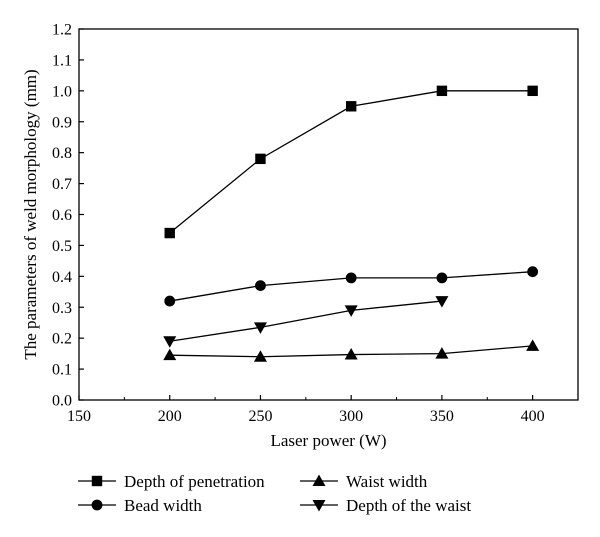 This screenshot has height=537, width=600. I want to click on series-line, so click(305, 321).